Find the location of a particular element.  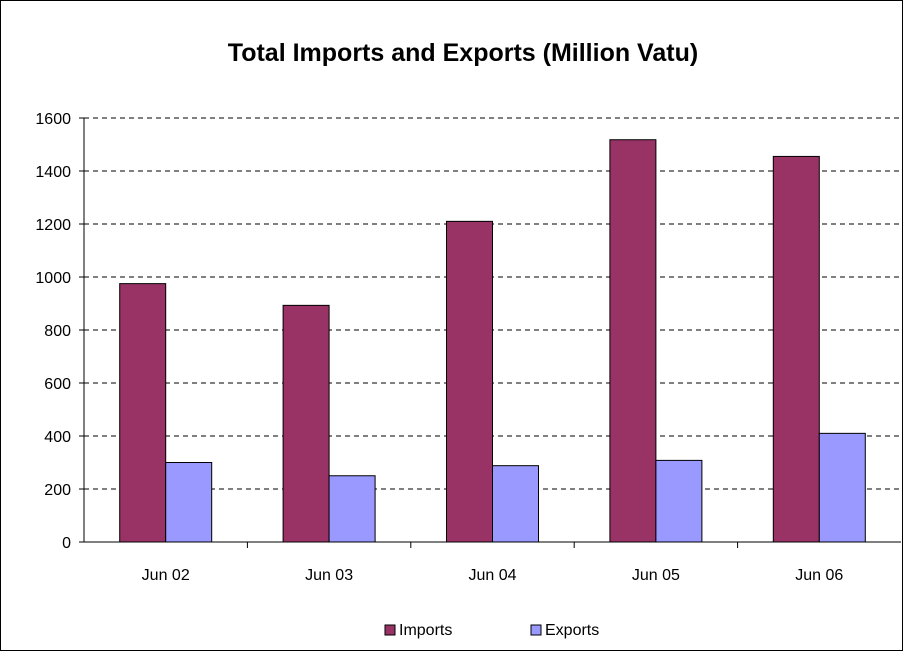

y-tick-label: 1400 is located at coordinates (53, 172).